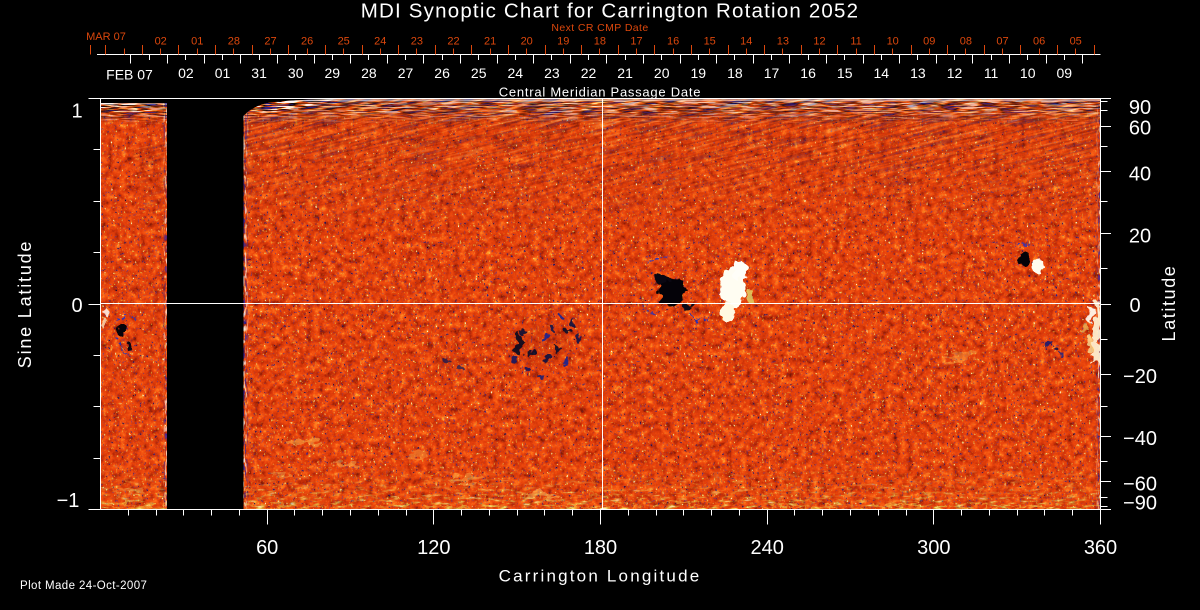  I want to click on svg-text: 240, so click(767, 548).